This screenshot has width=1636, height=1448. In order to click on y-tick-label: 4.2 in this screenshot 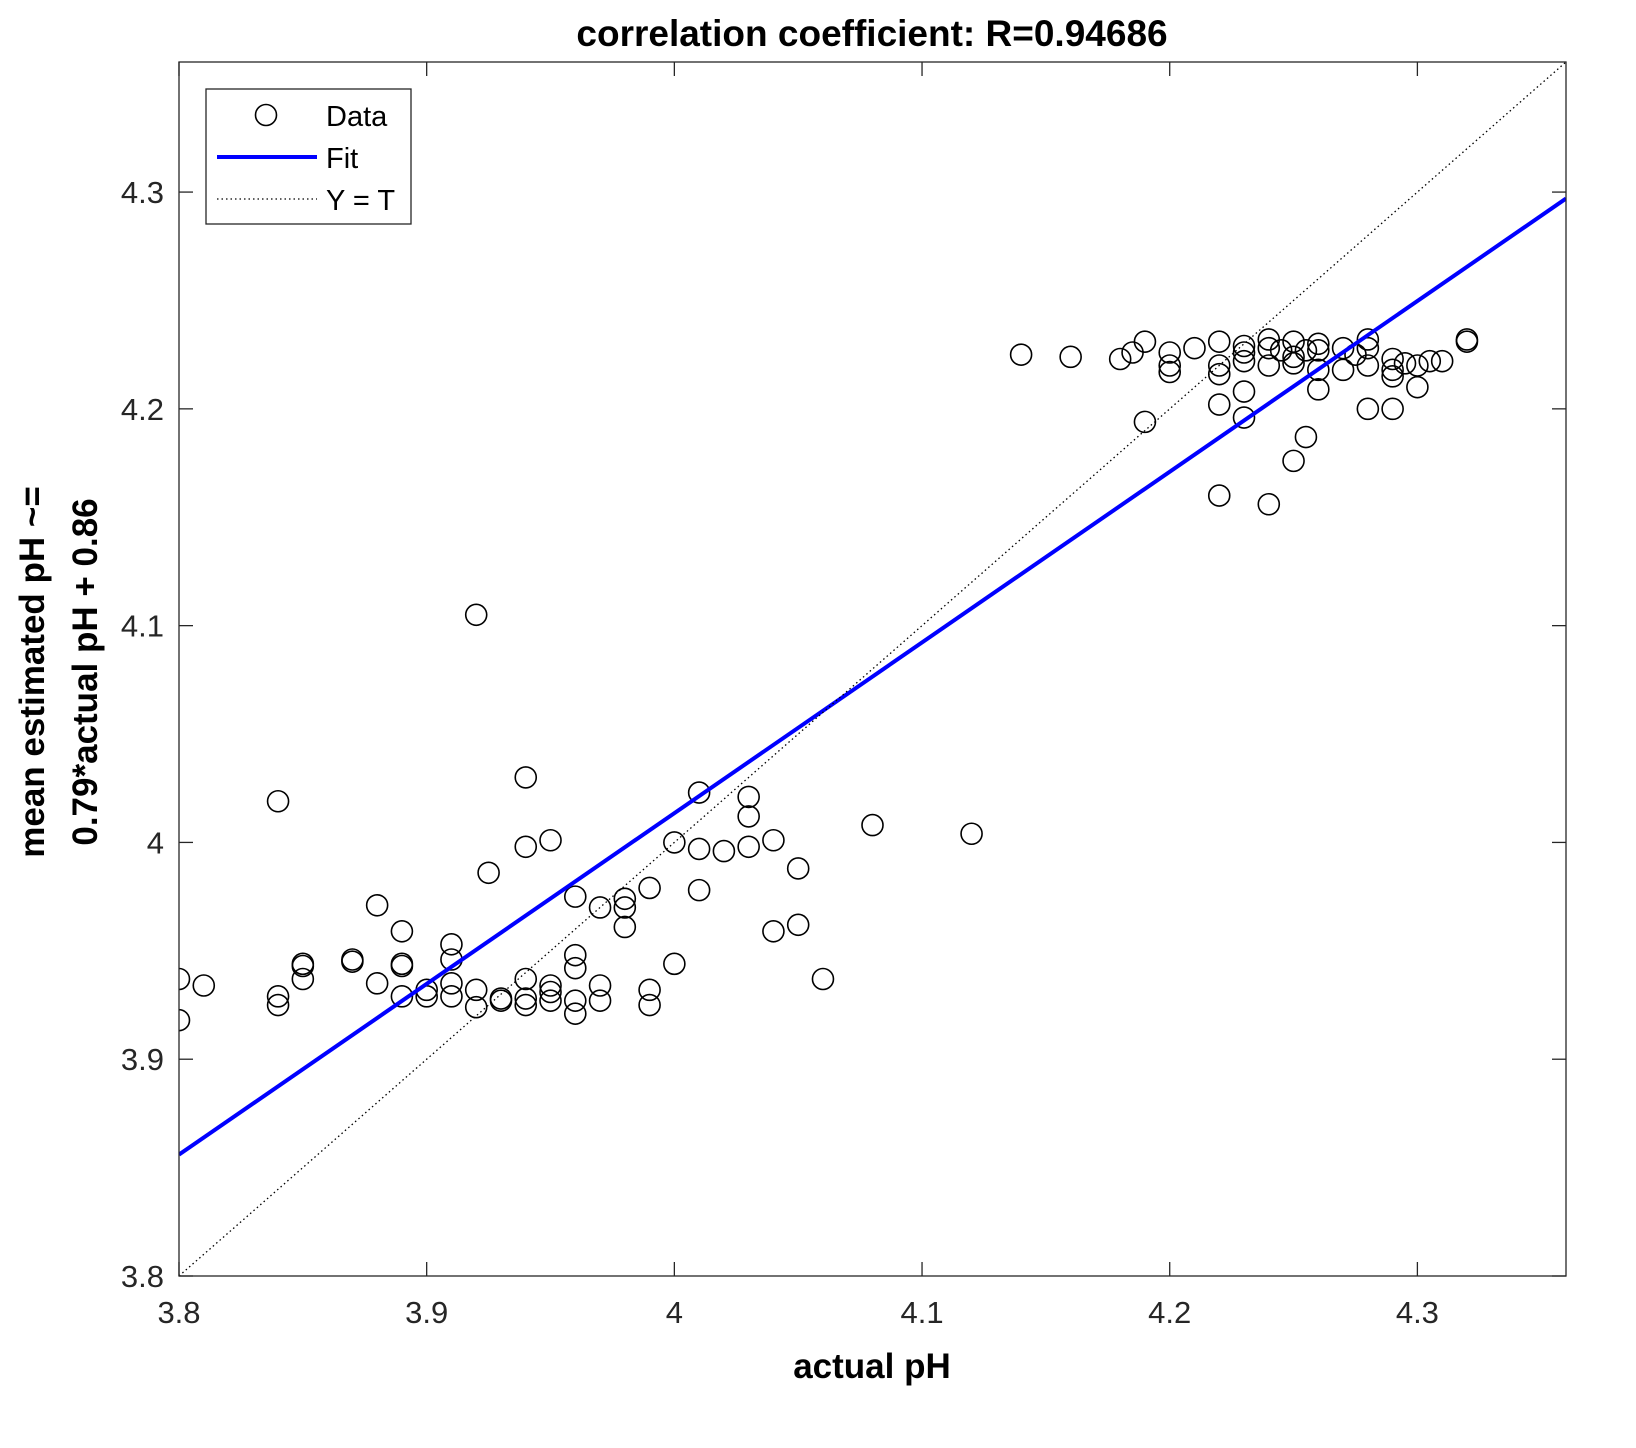, I will do `click(142, 409)`.